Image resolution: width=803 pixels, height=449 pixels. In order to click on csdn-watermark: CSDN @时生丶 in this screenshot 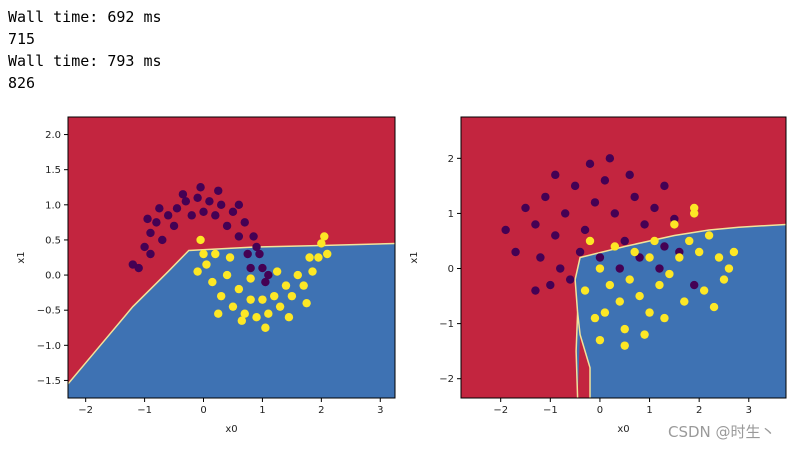, I will do `click(722, 432)`.